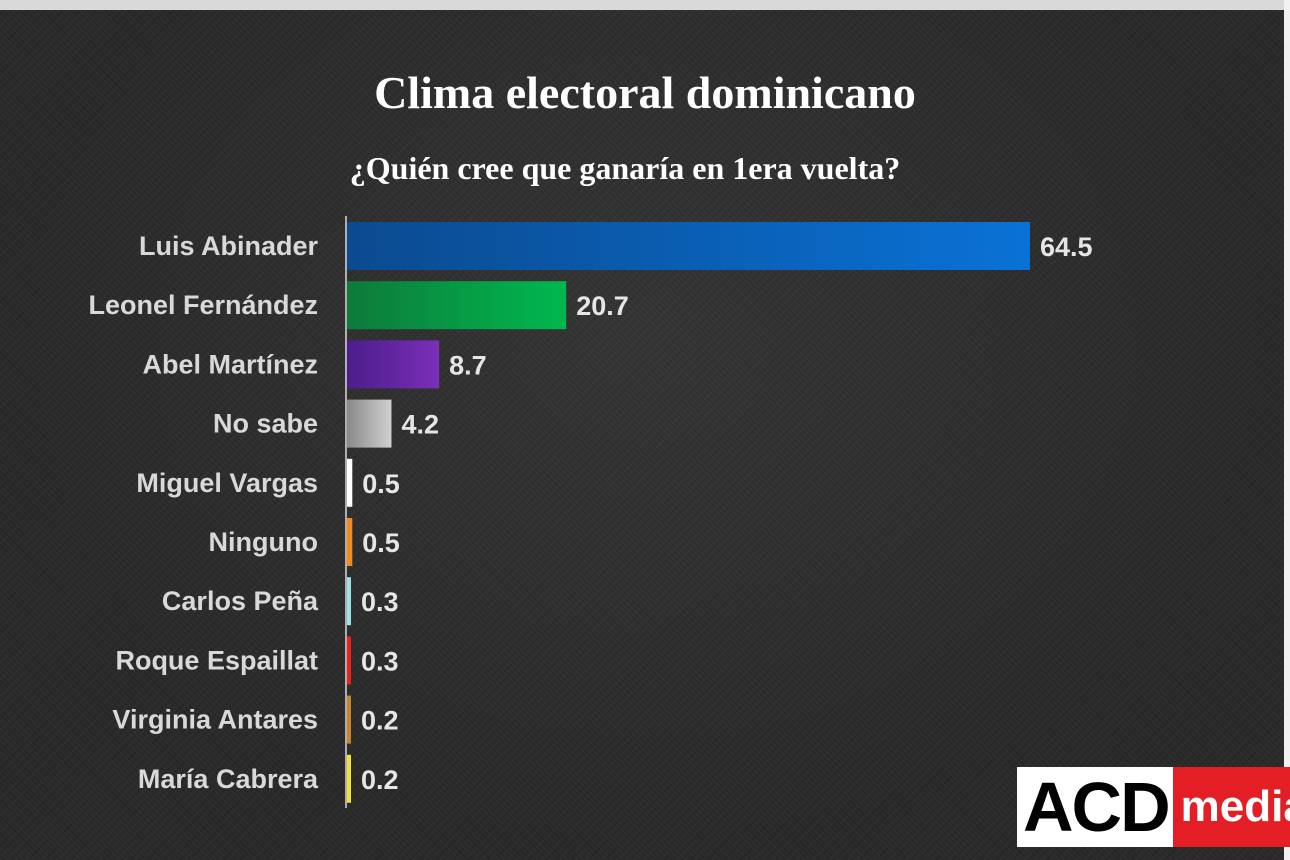 The width and height of the screenshot is (1290, 860). I want to click on category-label: María Cabrera, so click(228, 779).